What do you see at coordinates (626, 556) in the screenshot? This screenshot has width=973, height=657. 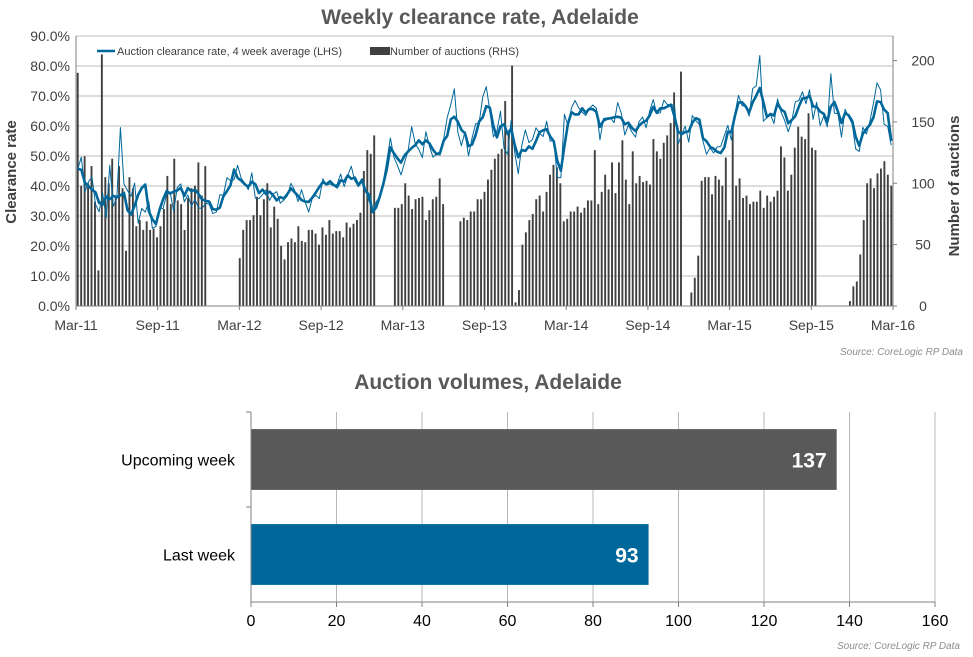 I see `bar-value-label: 93` at bounding box center [626, 556].